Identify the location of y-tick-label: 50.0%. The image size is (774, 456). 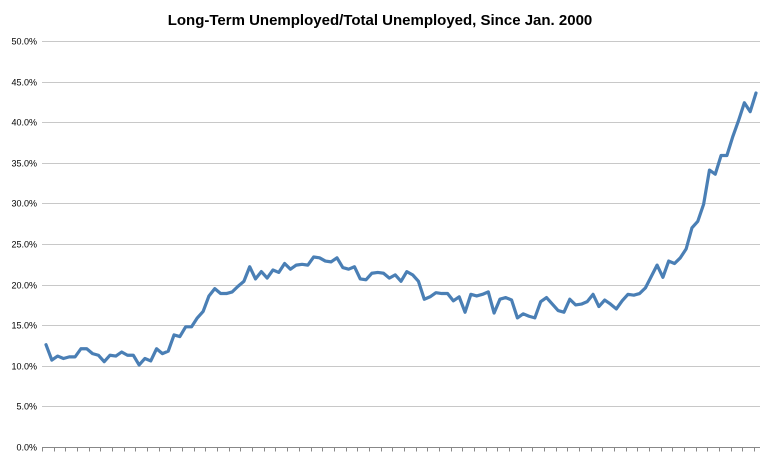
(24, 42).